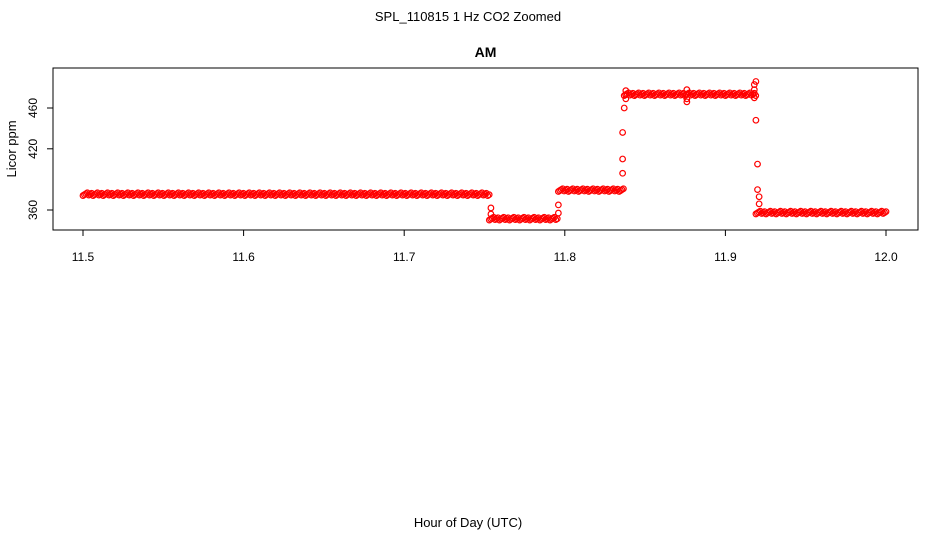  What do you see at coordinates (11, 148) in the screenshot?
I see `y-axis-label: Licor ppm` at bounding box center [11, 148].